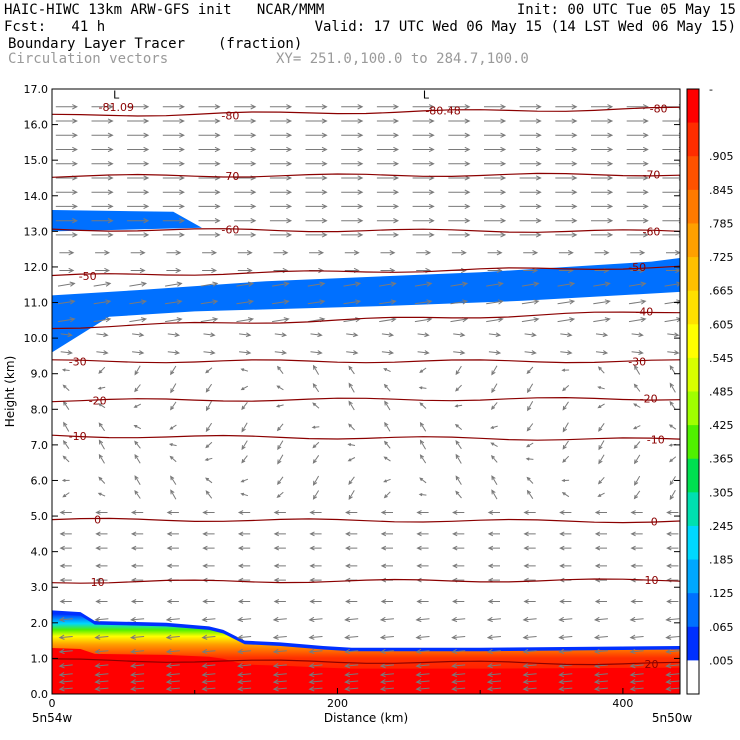  Describe the element at coordinates (651, 580) in the screenshot. I see `contour-label: 10` at that location.